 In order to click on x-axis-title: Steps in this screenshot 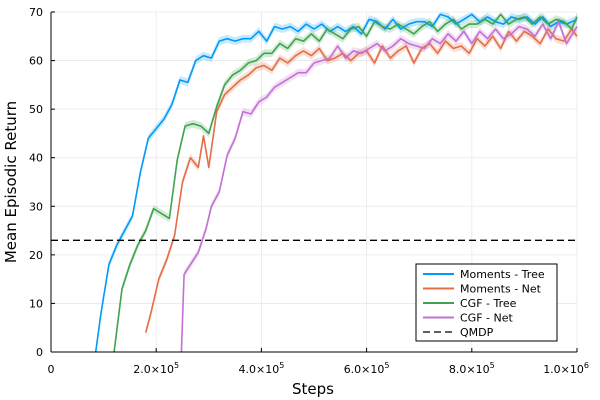, I will do `click(313, 389)`.